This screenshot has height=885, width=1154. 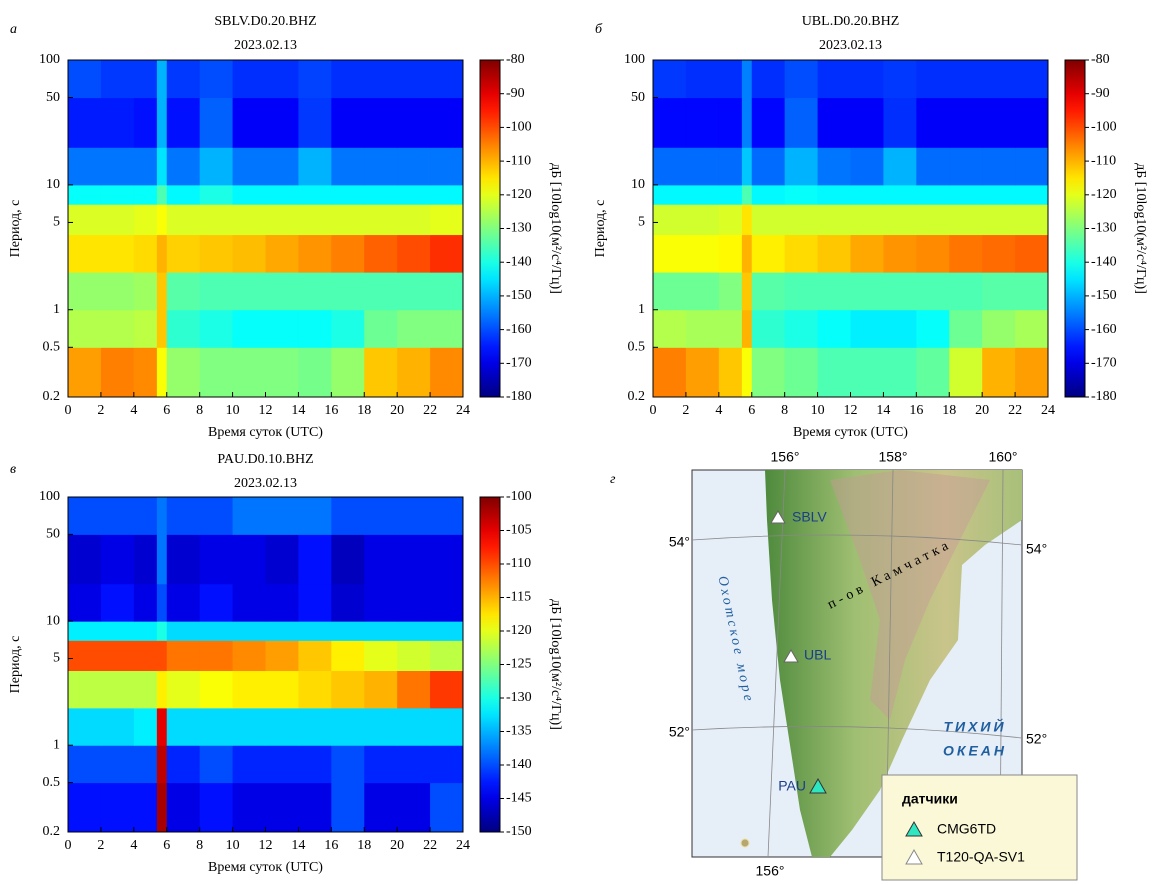 What do you see at coordinates (1015, 410) in the screenshot?
I see `x-tick-label: 22` at bounding box center [1015, 410].